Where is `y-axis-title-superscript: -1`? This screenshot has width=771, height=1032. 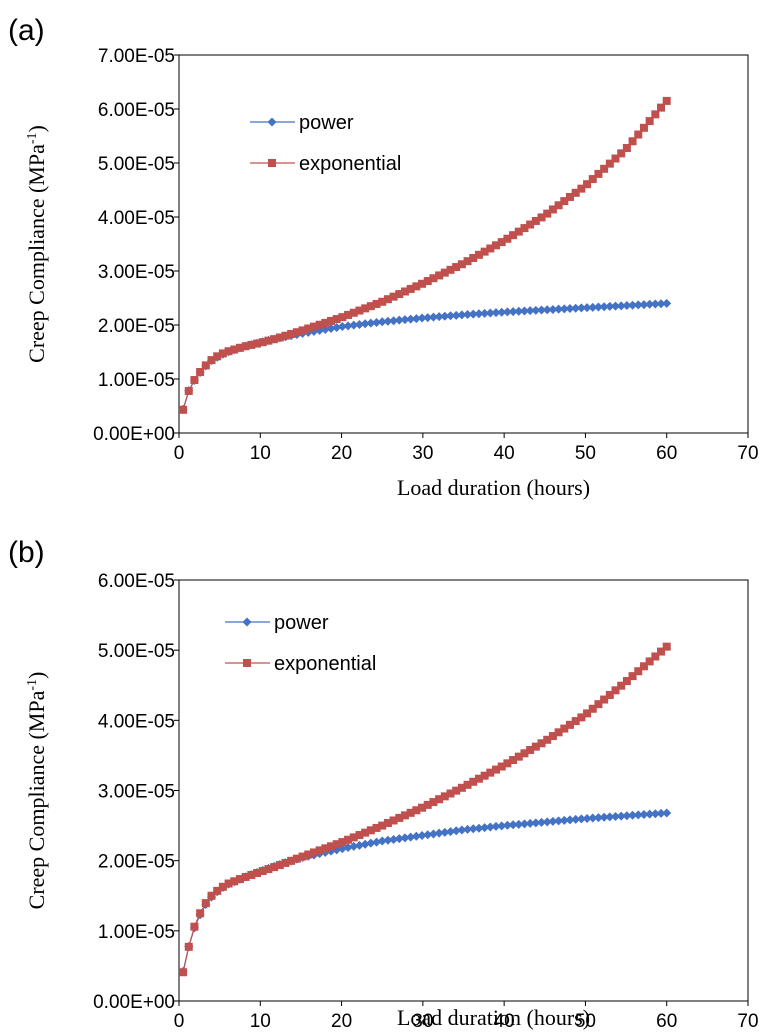 y-axis-title-superscript: -1 is located at coordinates (32, 138).